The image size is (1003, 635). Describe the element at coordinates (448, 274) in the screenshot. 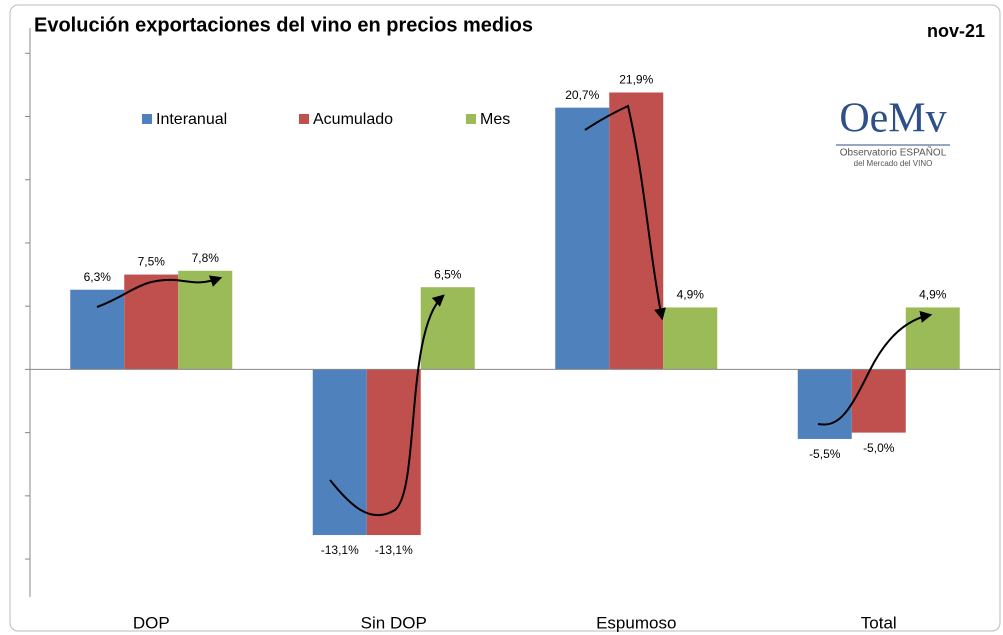

I see `value-label: 6,5%` at that location.